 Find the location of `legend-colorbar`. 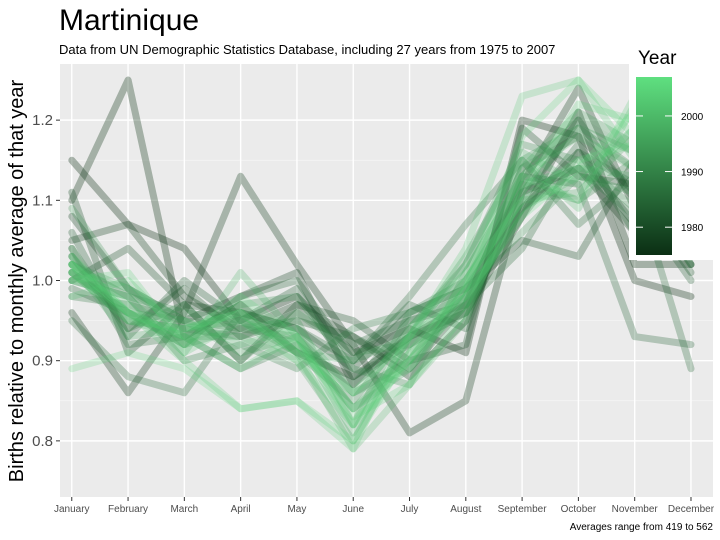

legend-colorbar is located at coordinates (654, 166).